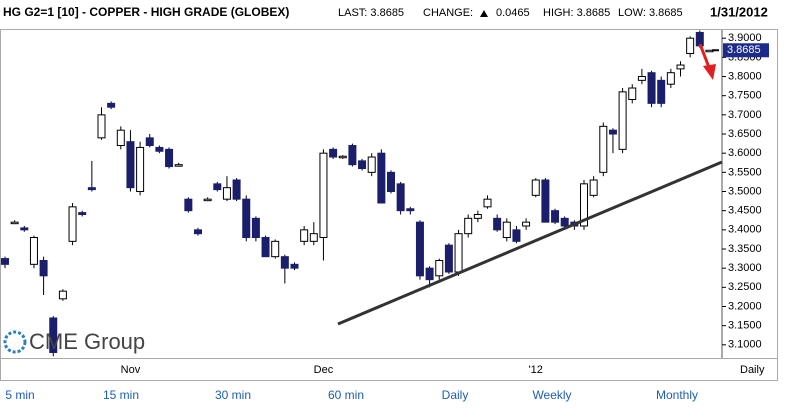 The image size is (785, 409). I want to click on y-axis-area, so click(750, 194).